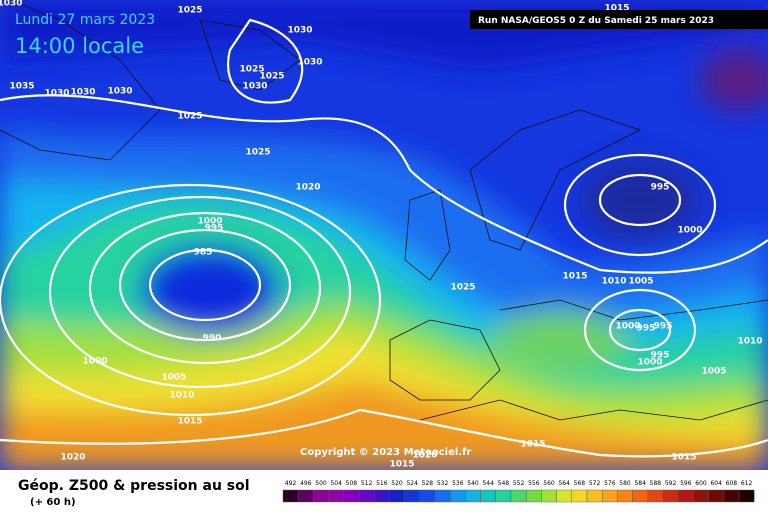  What do you see at coordinates (701, 483) in the screenshot?
I see `scale-label: 600` at bounding box center [701, 483].